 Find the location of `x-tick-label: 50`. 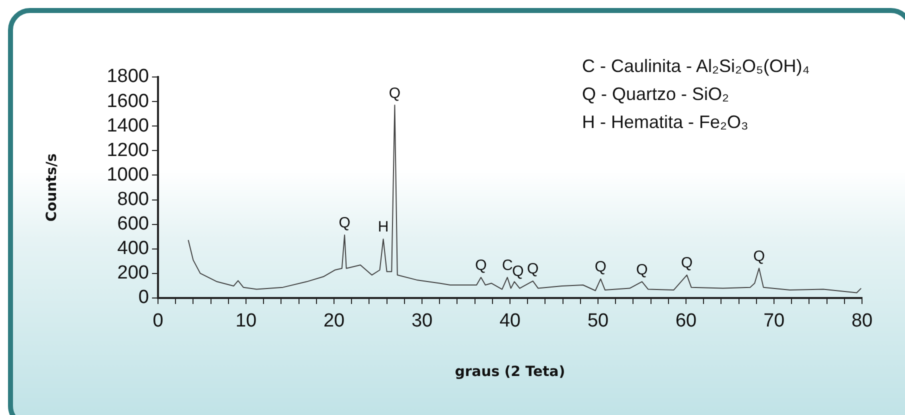

x-tick-label: 50 is located at coordinates (598, 321).